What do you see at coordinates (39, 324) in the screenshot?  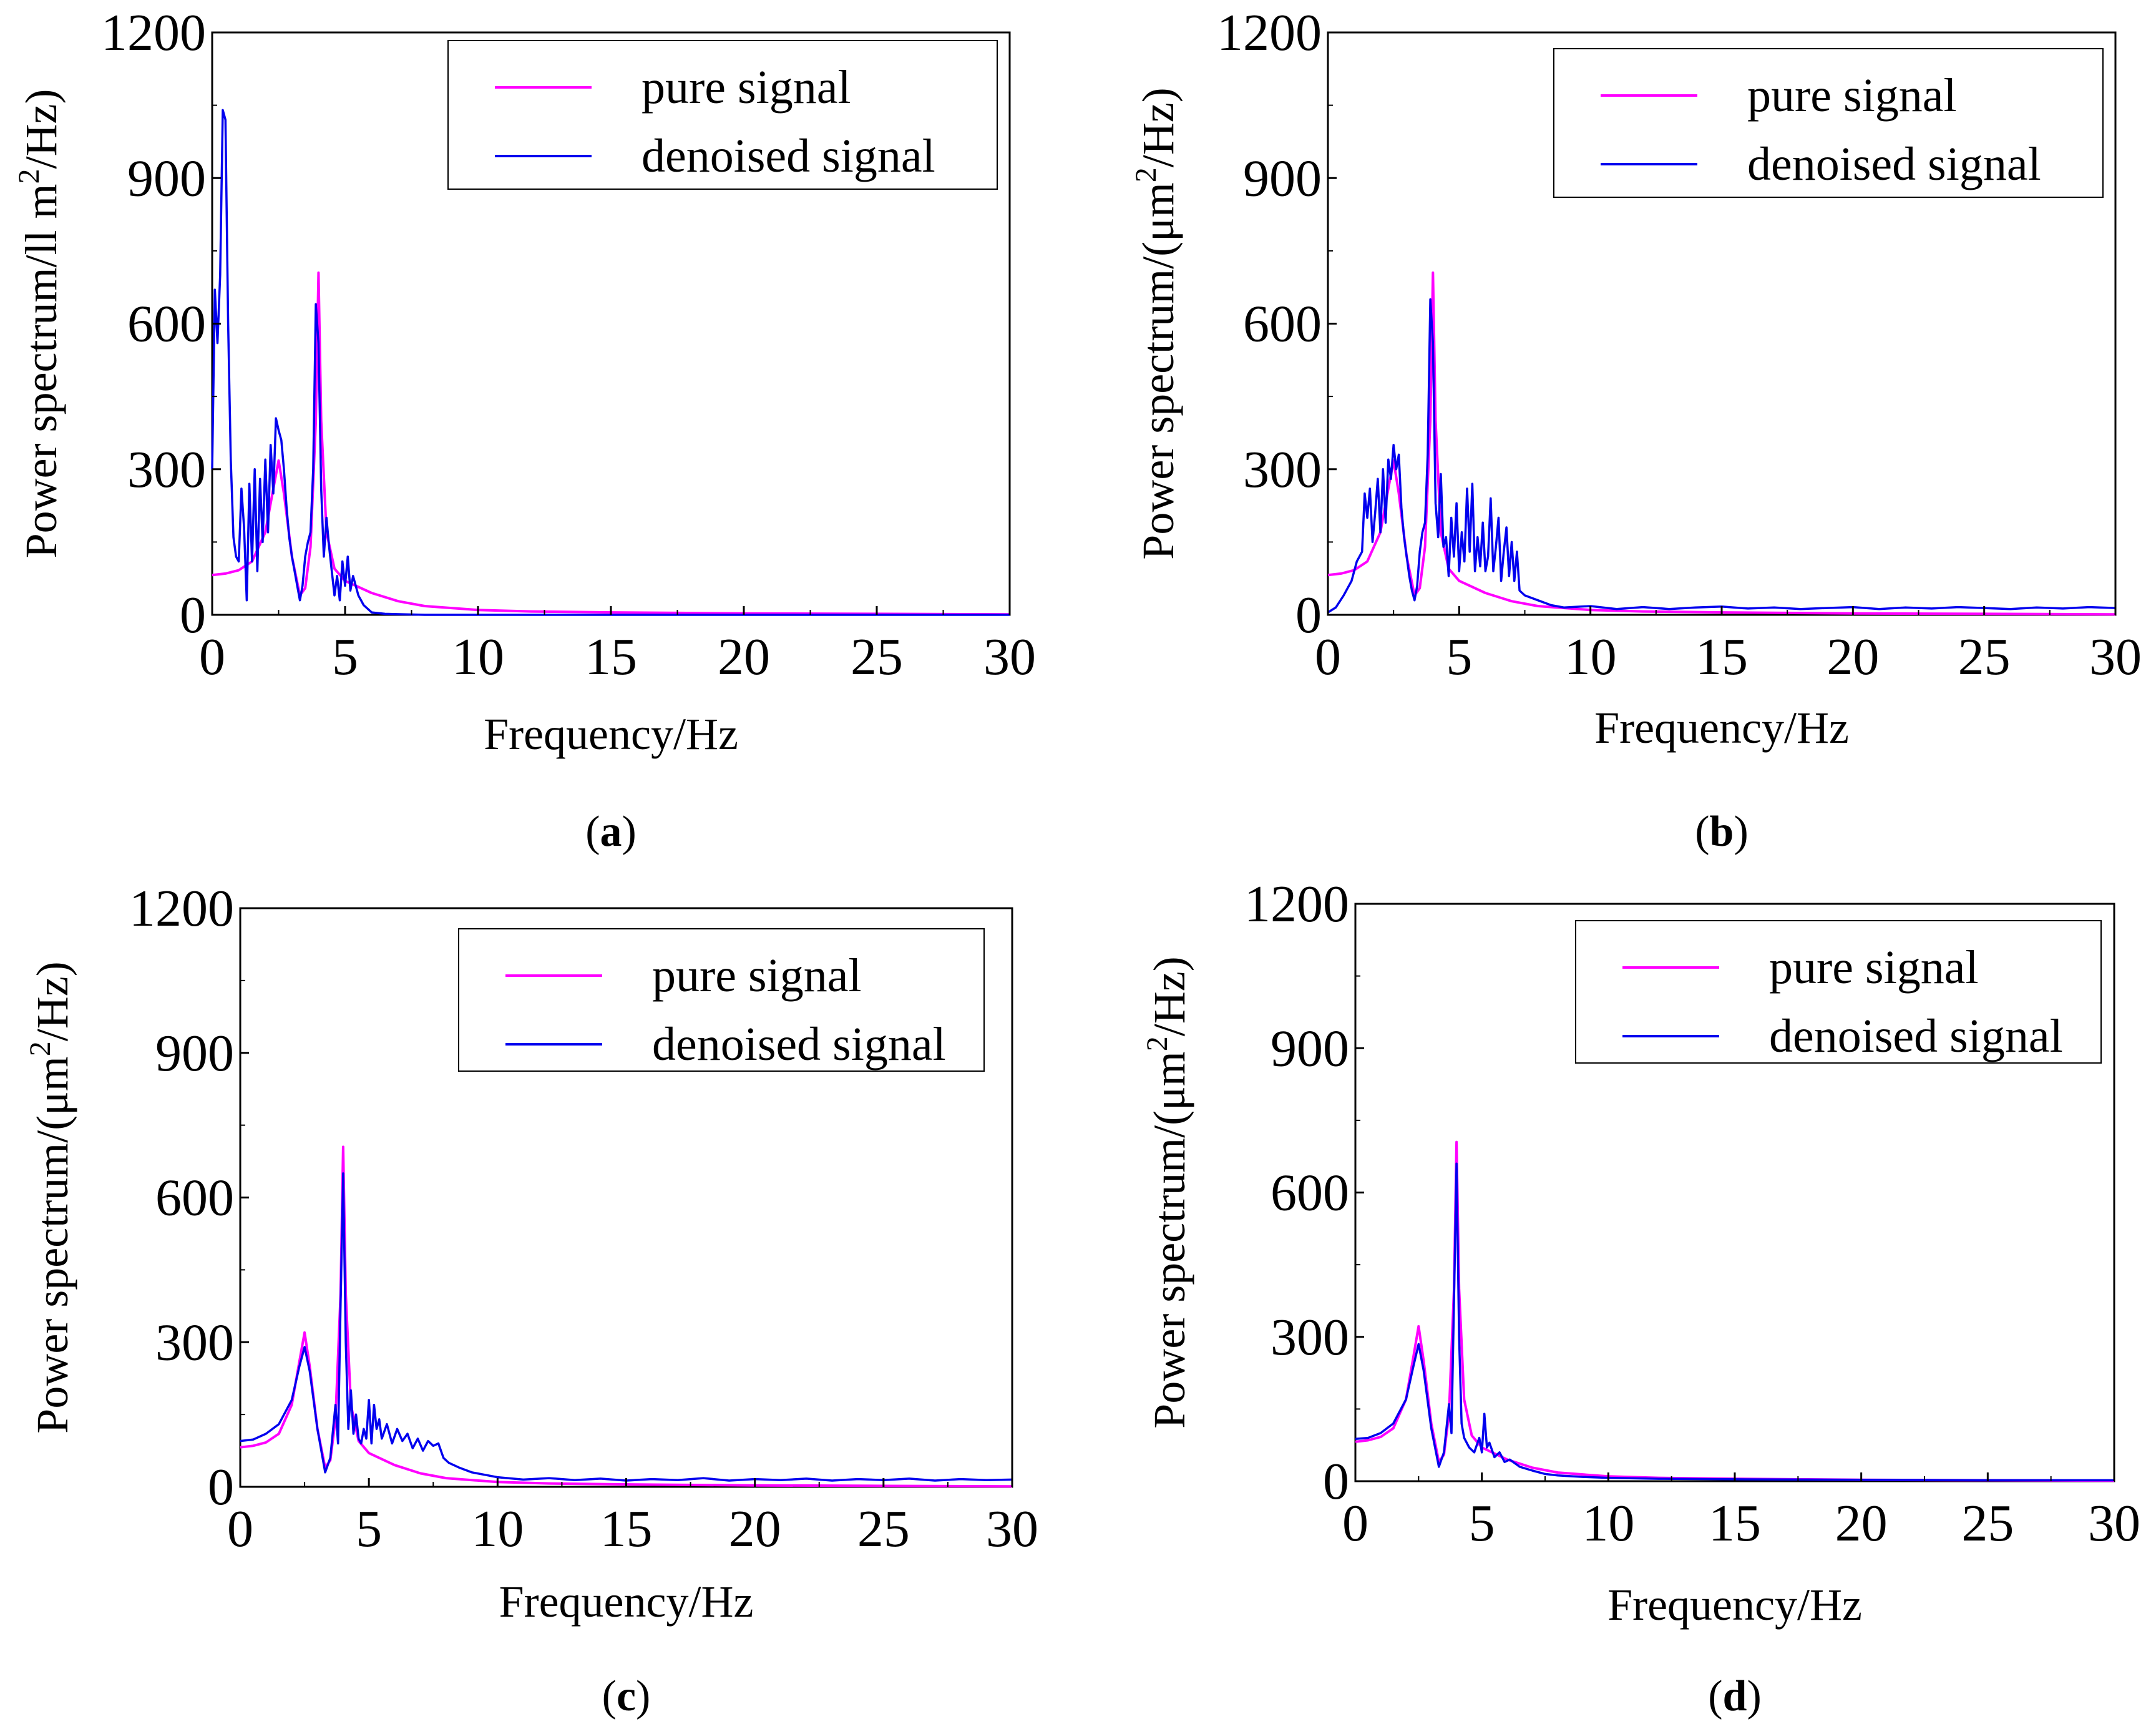 I see `y-axis-label: Power spectrum/ll m2/Hz)` at bounding box center [39, 324].